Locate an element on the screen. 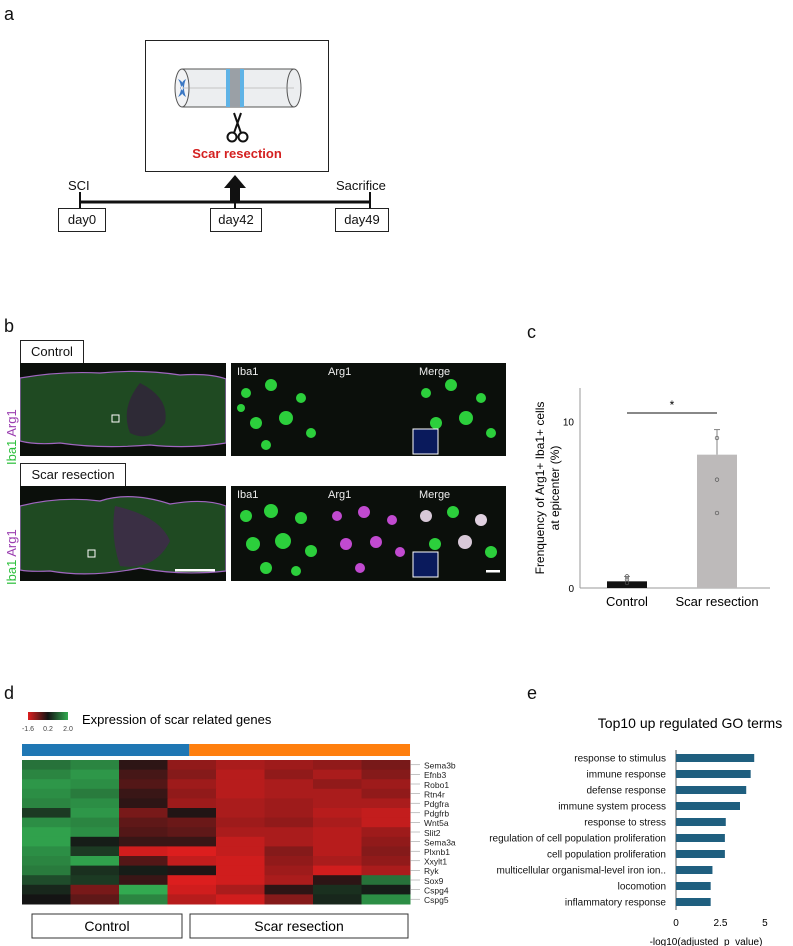 The image size is (793, 946). colorbar-tick-label: 0.2 is located at coordinates (48, 729).